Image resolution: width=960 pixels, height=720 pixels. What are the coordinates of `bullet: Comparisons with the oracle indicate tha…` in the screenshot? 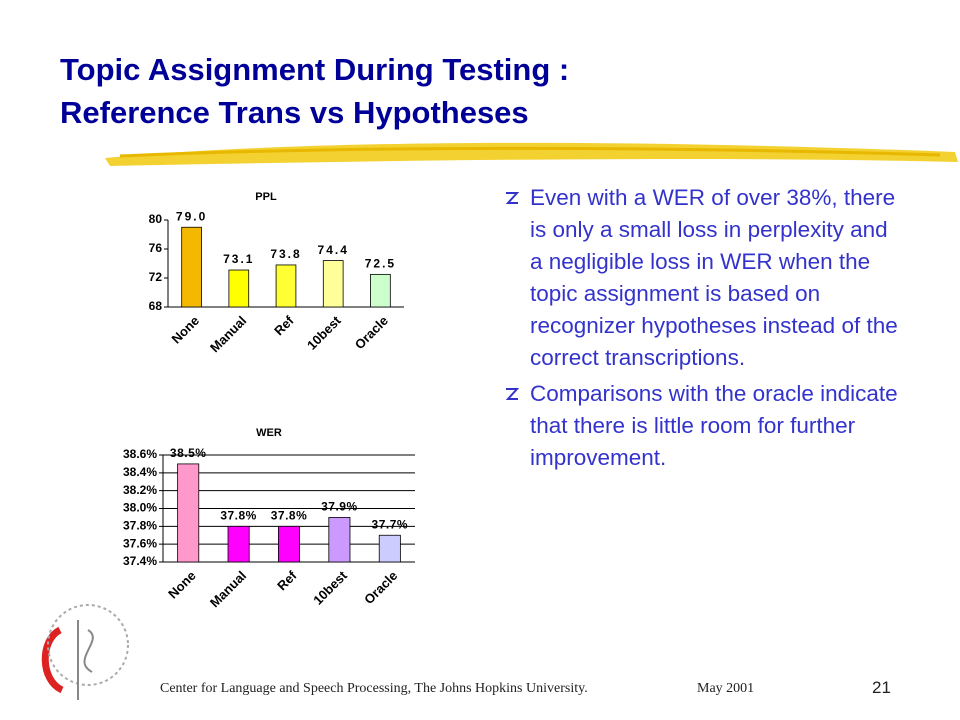 It's located at (702, 426).